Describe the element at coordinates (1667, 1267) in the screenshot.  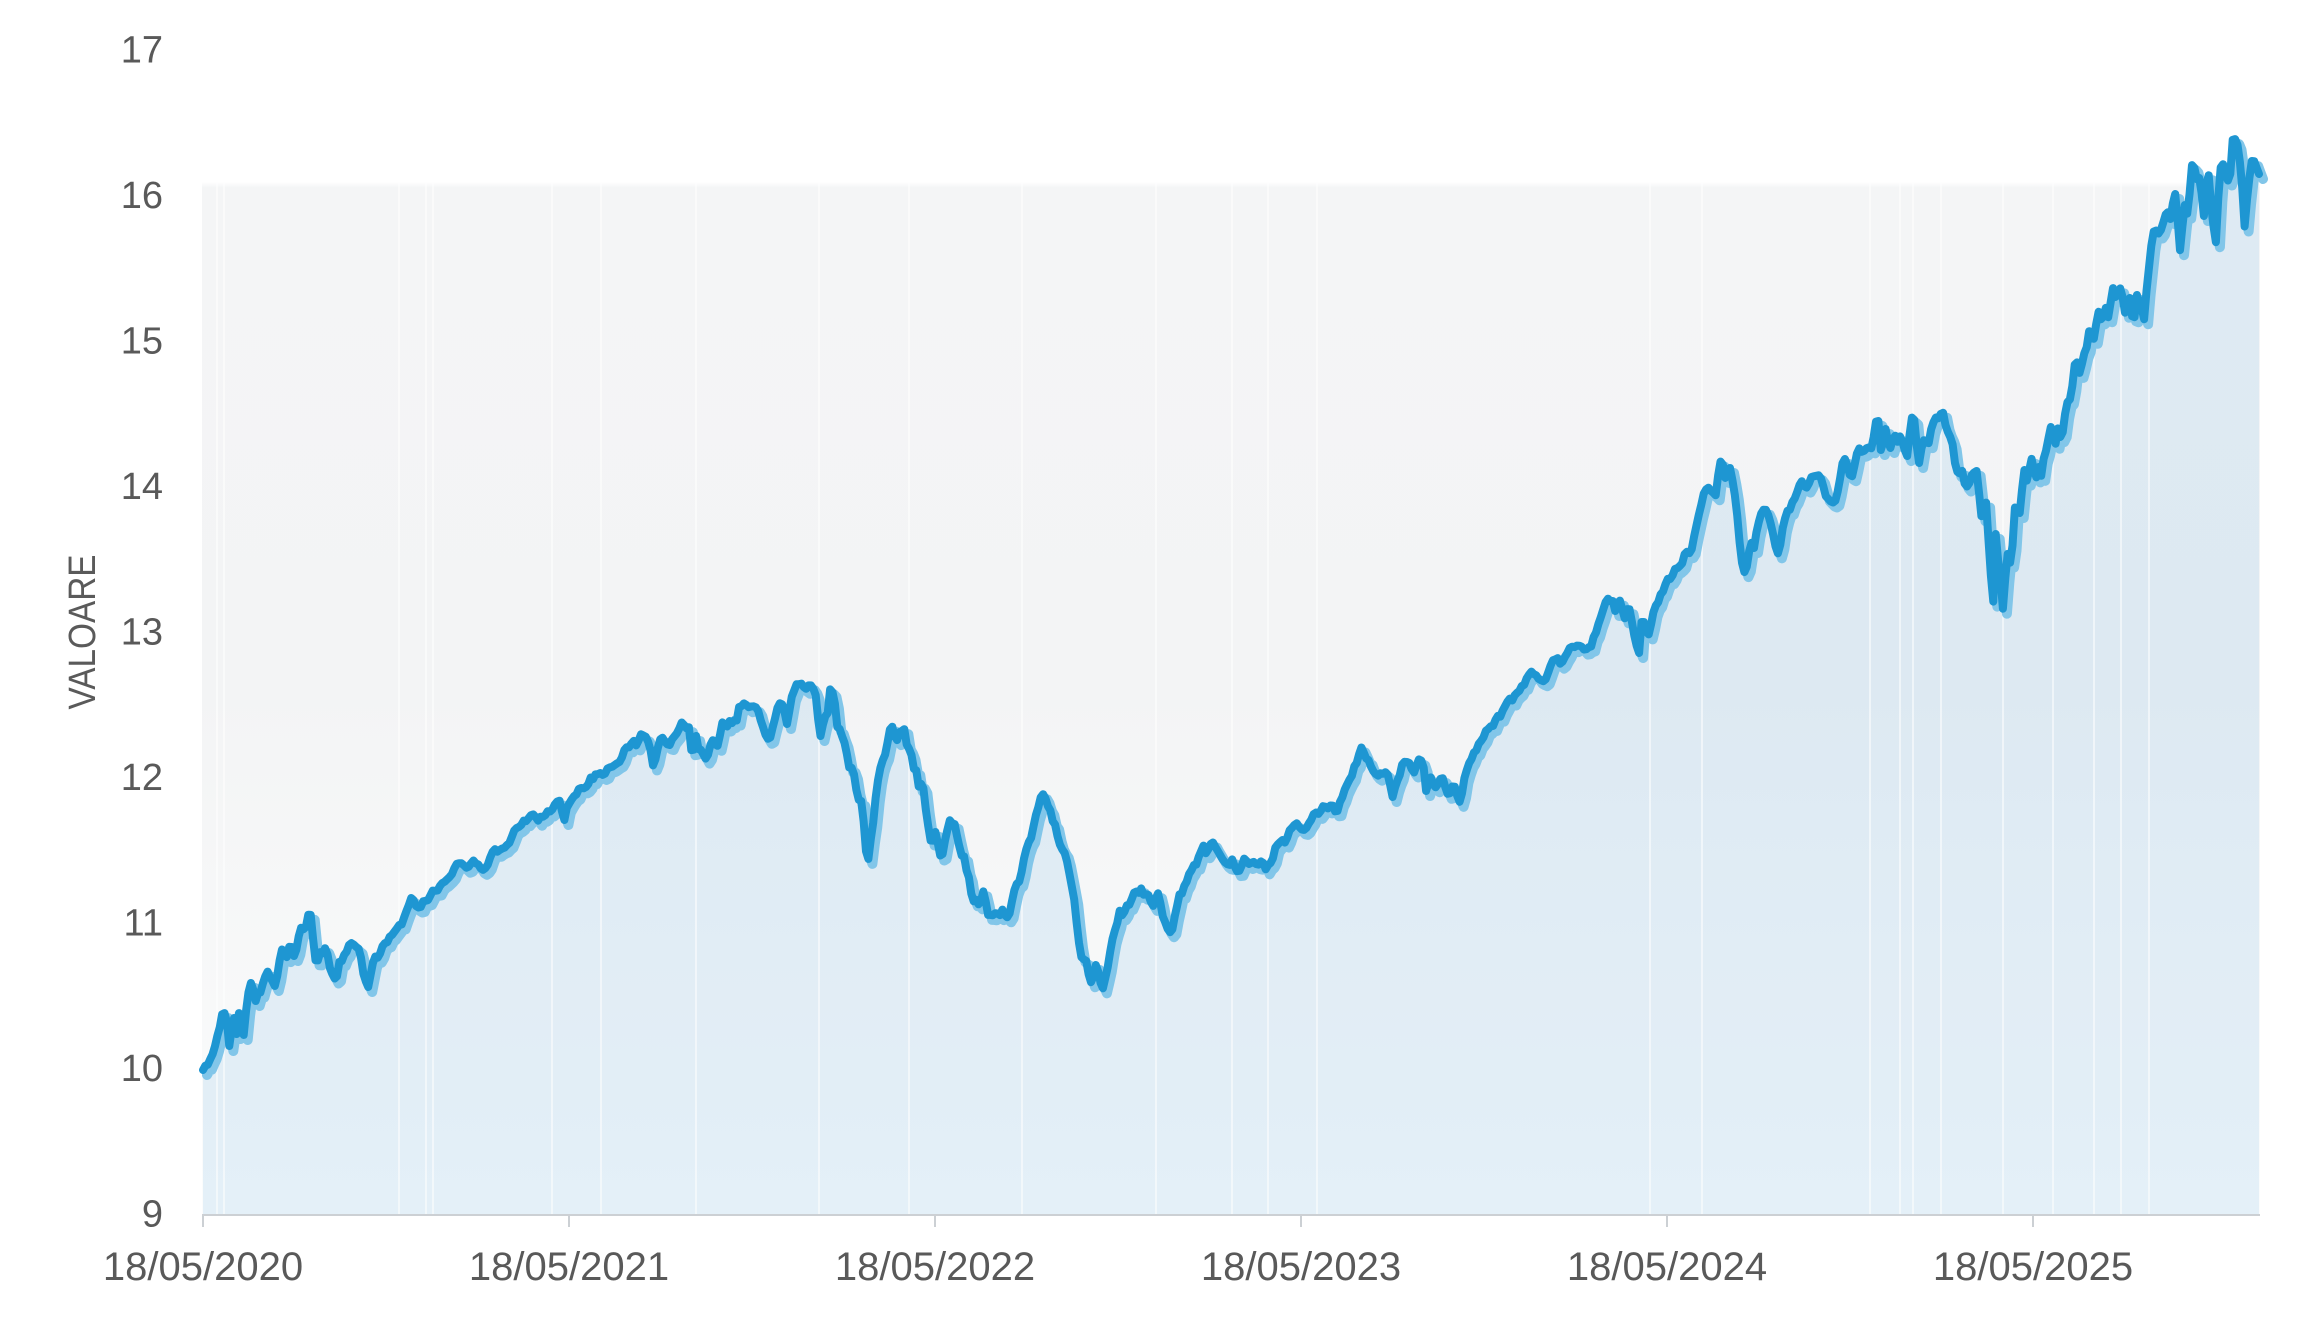
I see `svg-text: 18/05/2024` at that location.